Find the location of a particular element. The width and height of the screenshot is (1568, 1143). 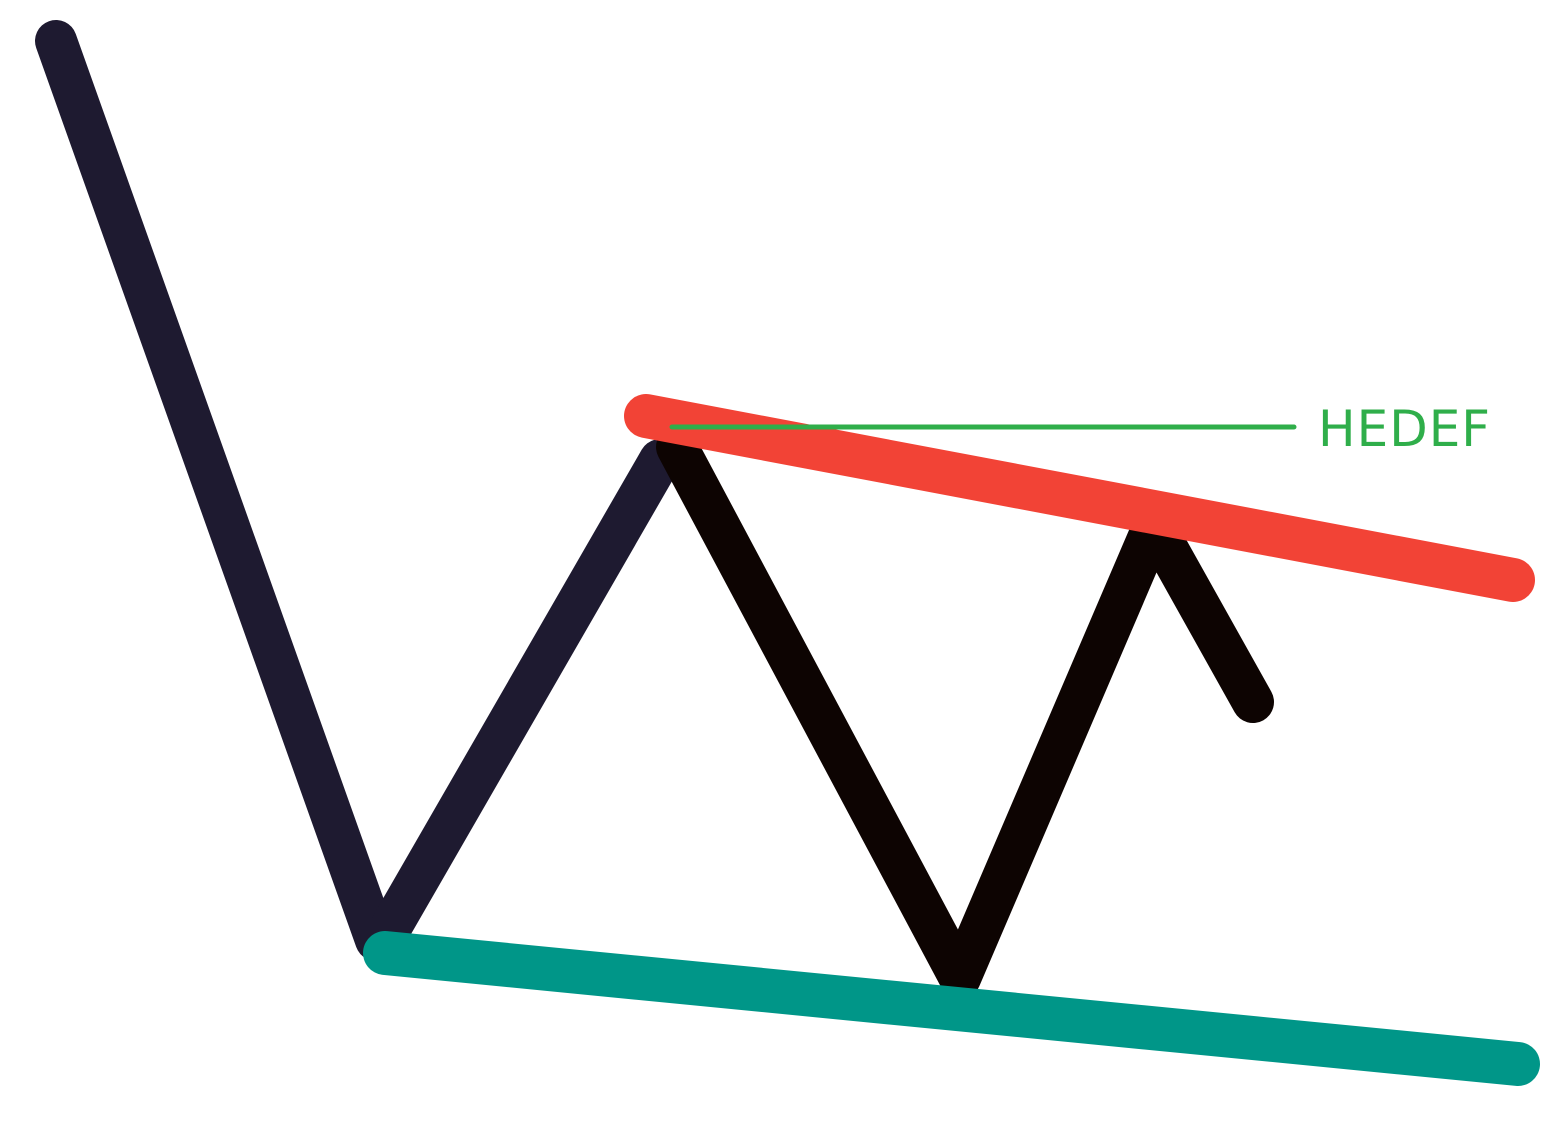

target-label: HEDEF is located at coordinates (1404, 429).